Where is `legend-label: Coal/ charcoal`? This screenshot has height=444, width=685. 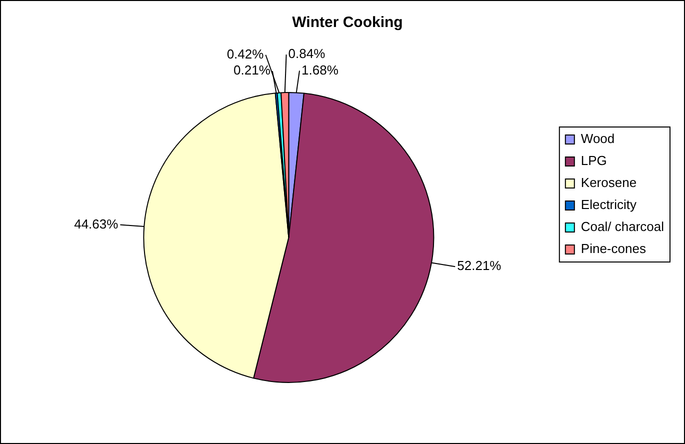 legend-label: Coal/ charcoal is located at coordinates (622, 226).